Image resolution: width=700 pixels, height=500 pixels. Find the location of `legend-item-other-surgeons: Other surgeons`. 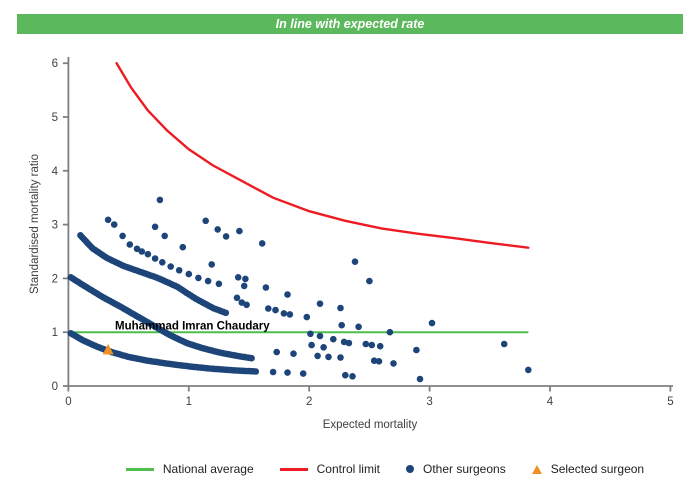

legend-item-other-surgeons: Other surgeons is located at coordinates (455, 469).